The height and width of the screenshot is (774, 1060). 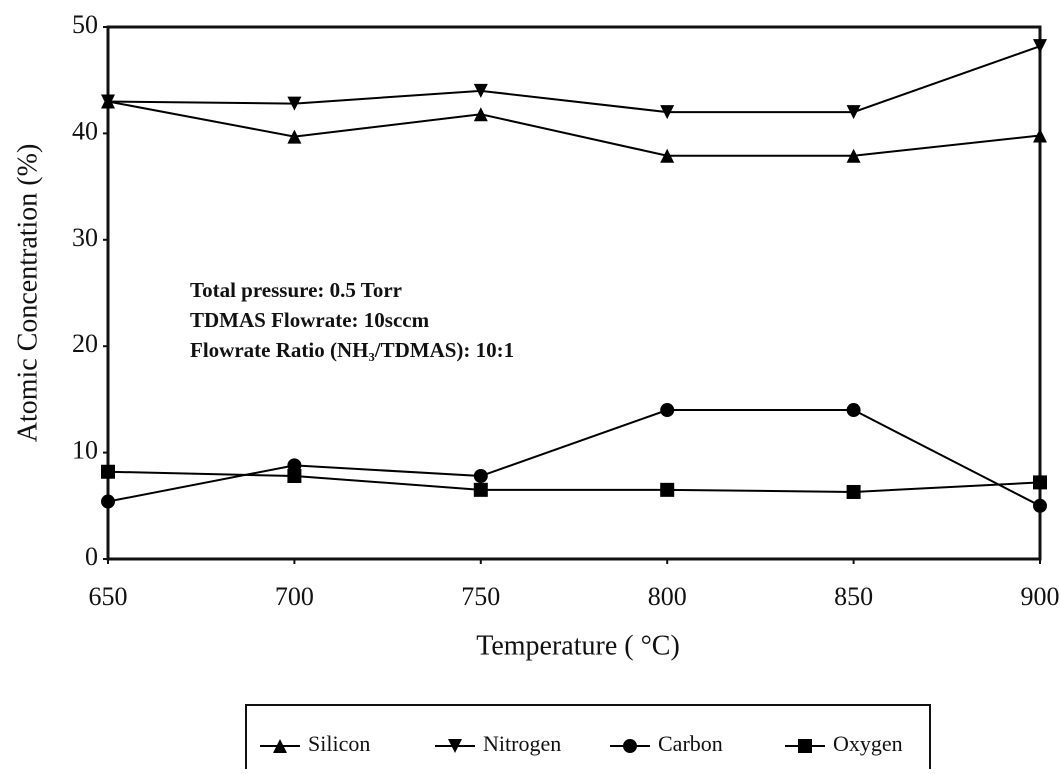 I want to click on x-tick-label: 650, so click(x=108, y=596).